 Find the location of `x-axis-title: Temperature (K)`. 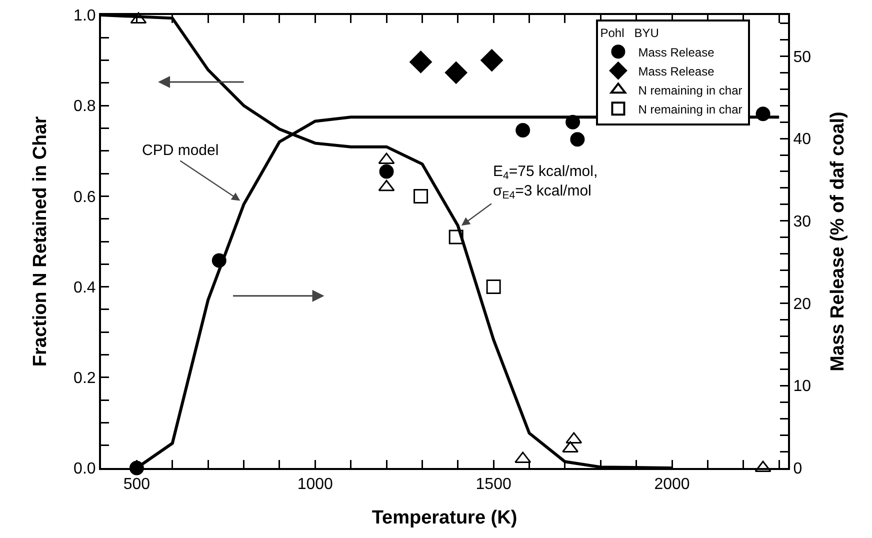

x-axis-title: Temperature (K) is located at coordinates (445, 518).